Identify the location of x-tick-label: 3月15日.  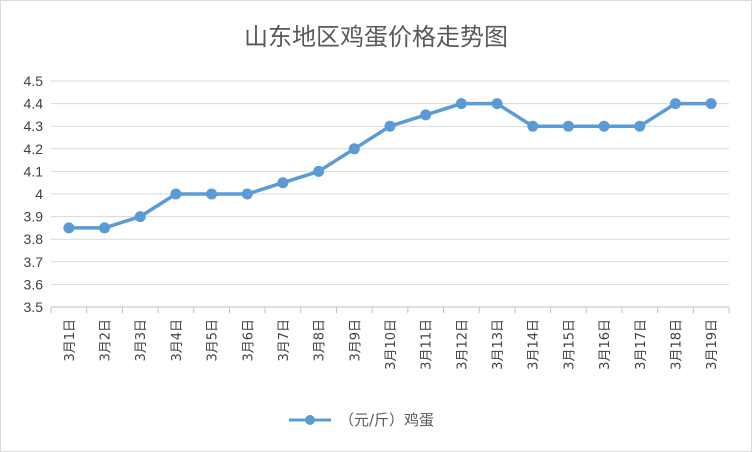
(569, 344).